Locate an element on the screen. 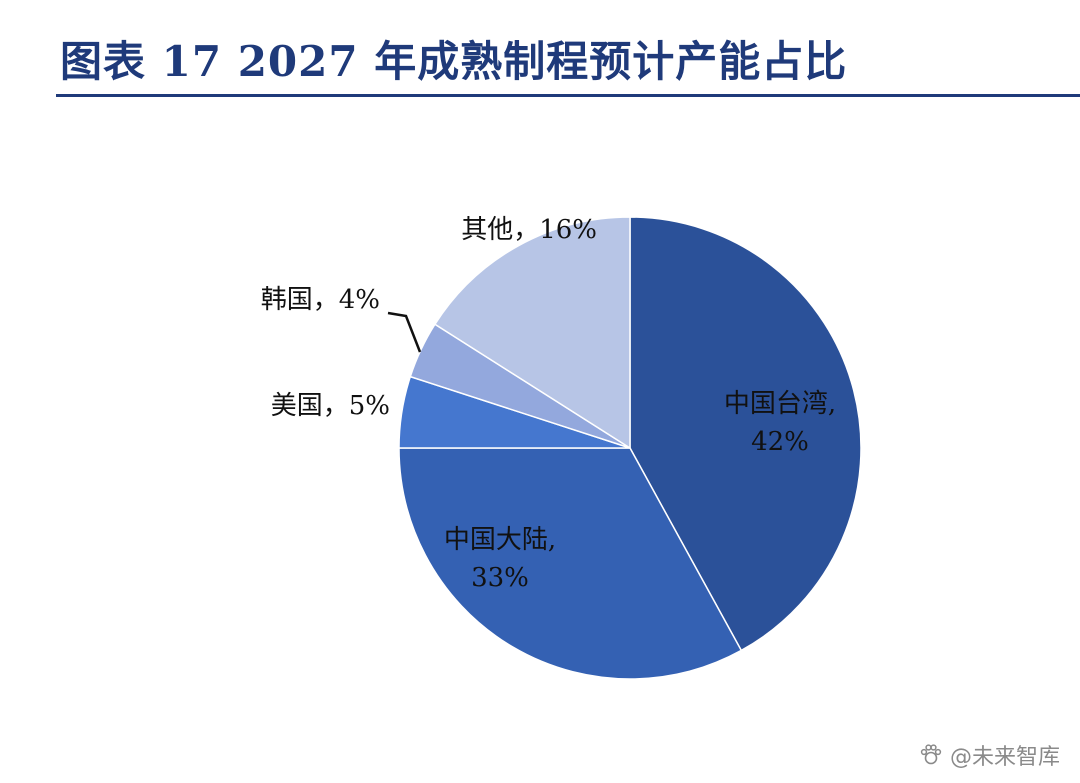  slice-label-4: 其他，16% is located at coordinates (529, 230).